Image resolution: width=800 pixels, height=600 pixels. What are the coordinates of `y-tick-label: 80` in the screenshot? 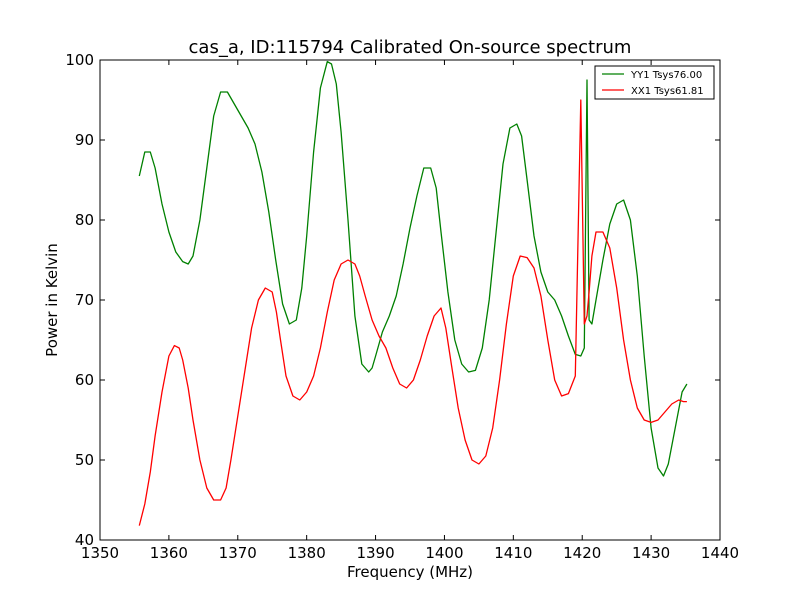 It's located at (84, 220).